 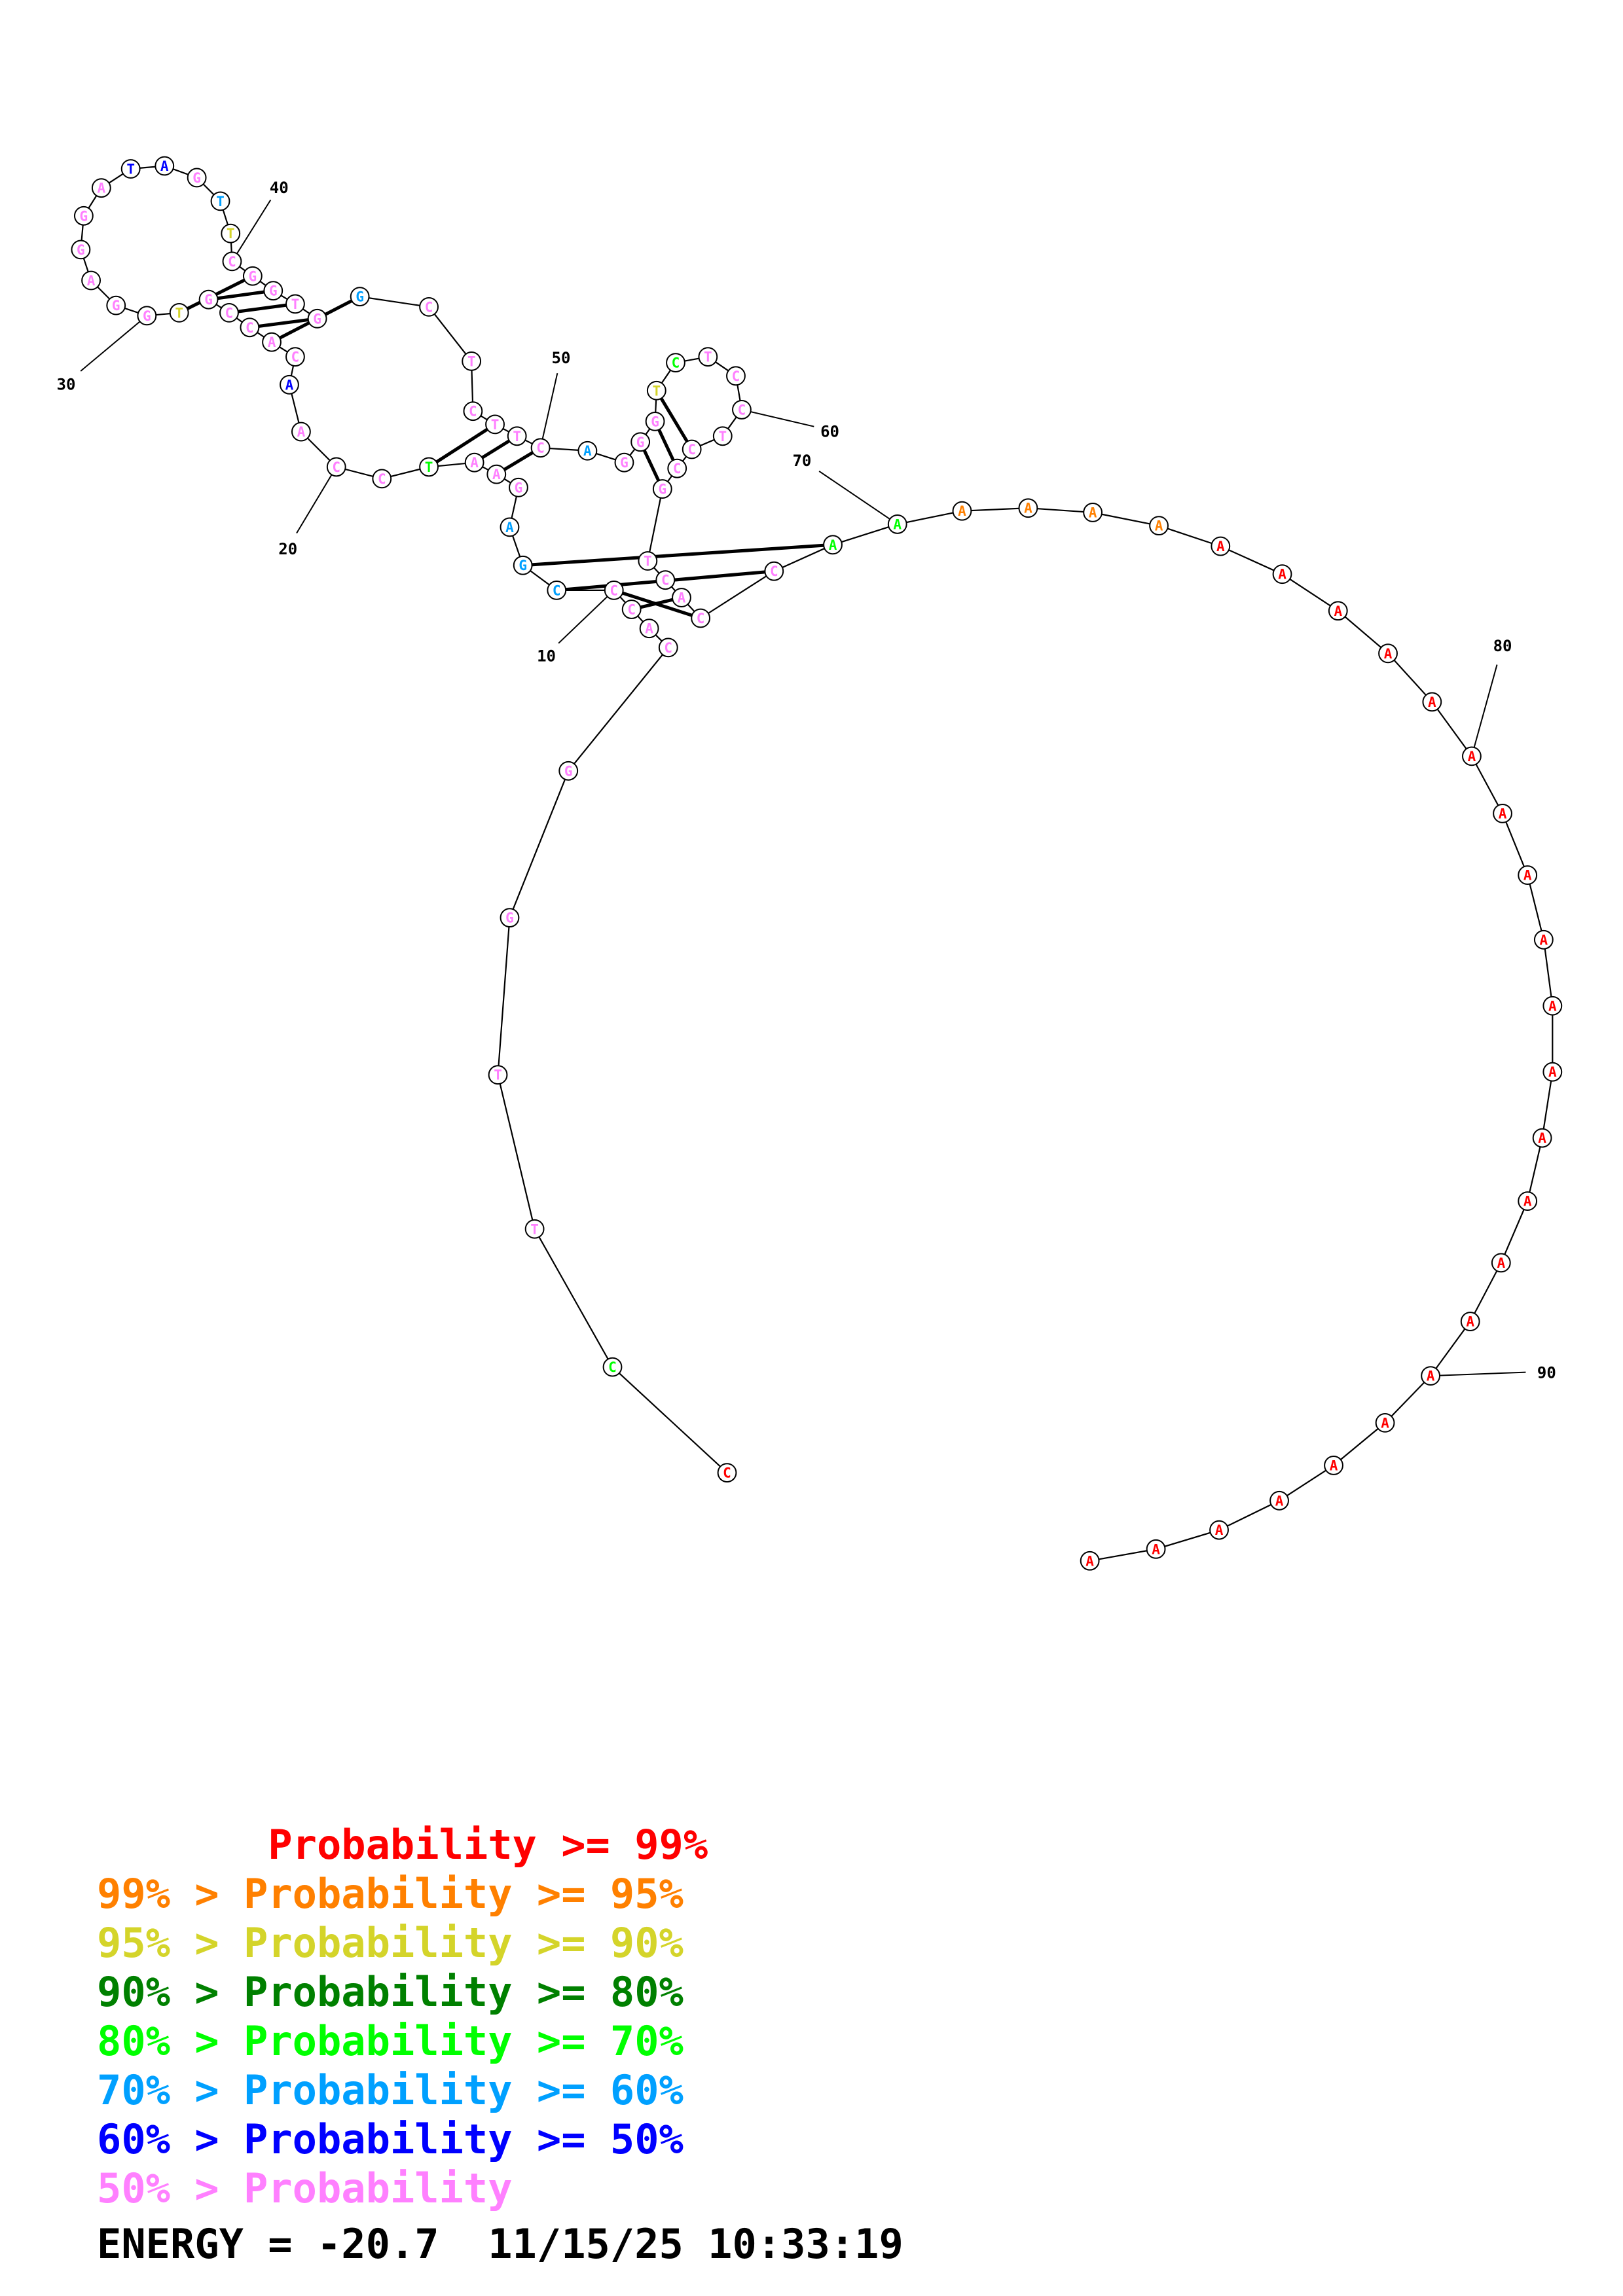 I want to click on nucleotide-56: C, so click(x=675, y=363).